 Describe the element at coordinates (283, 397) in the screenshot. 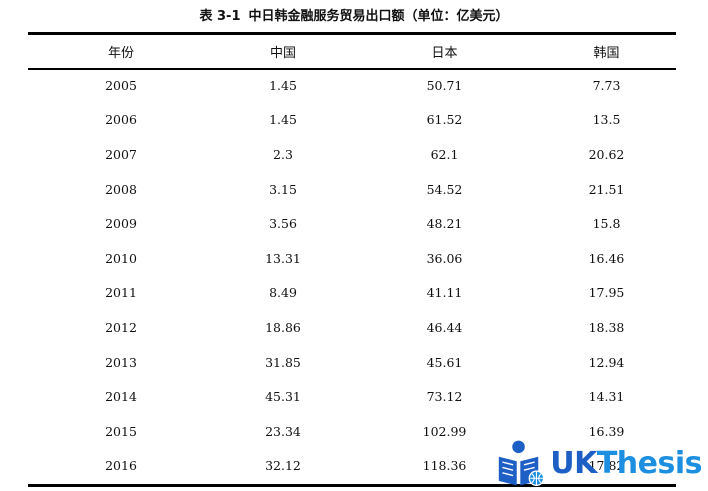

I see `cell-china: 45.31` at that location.